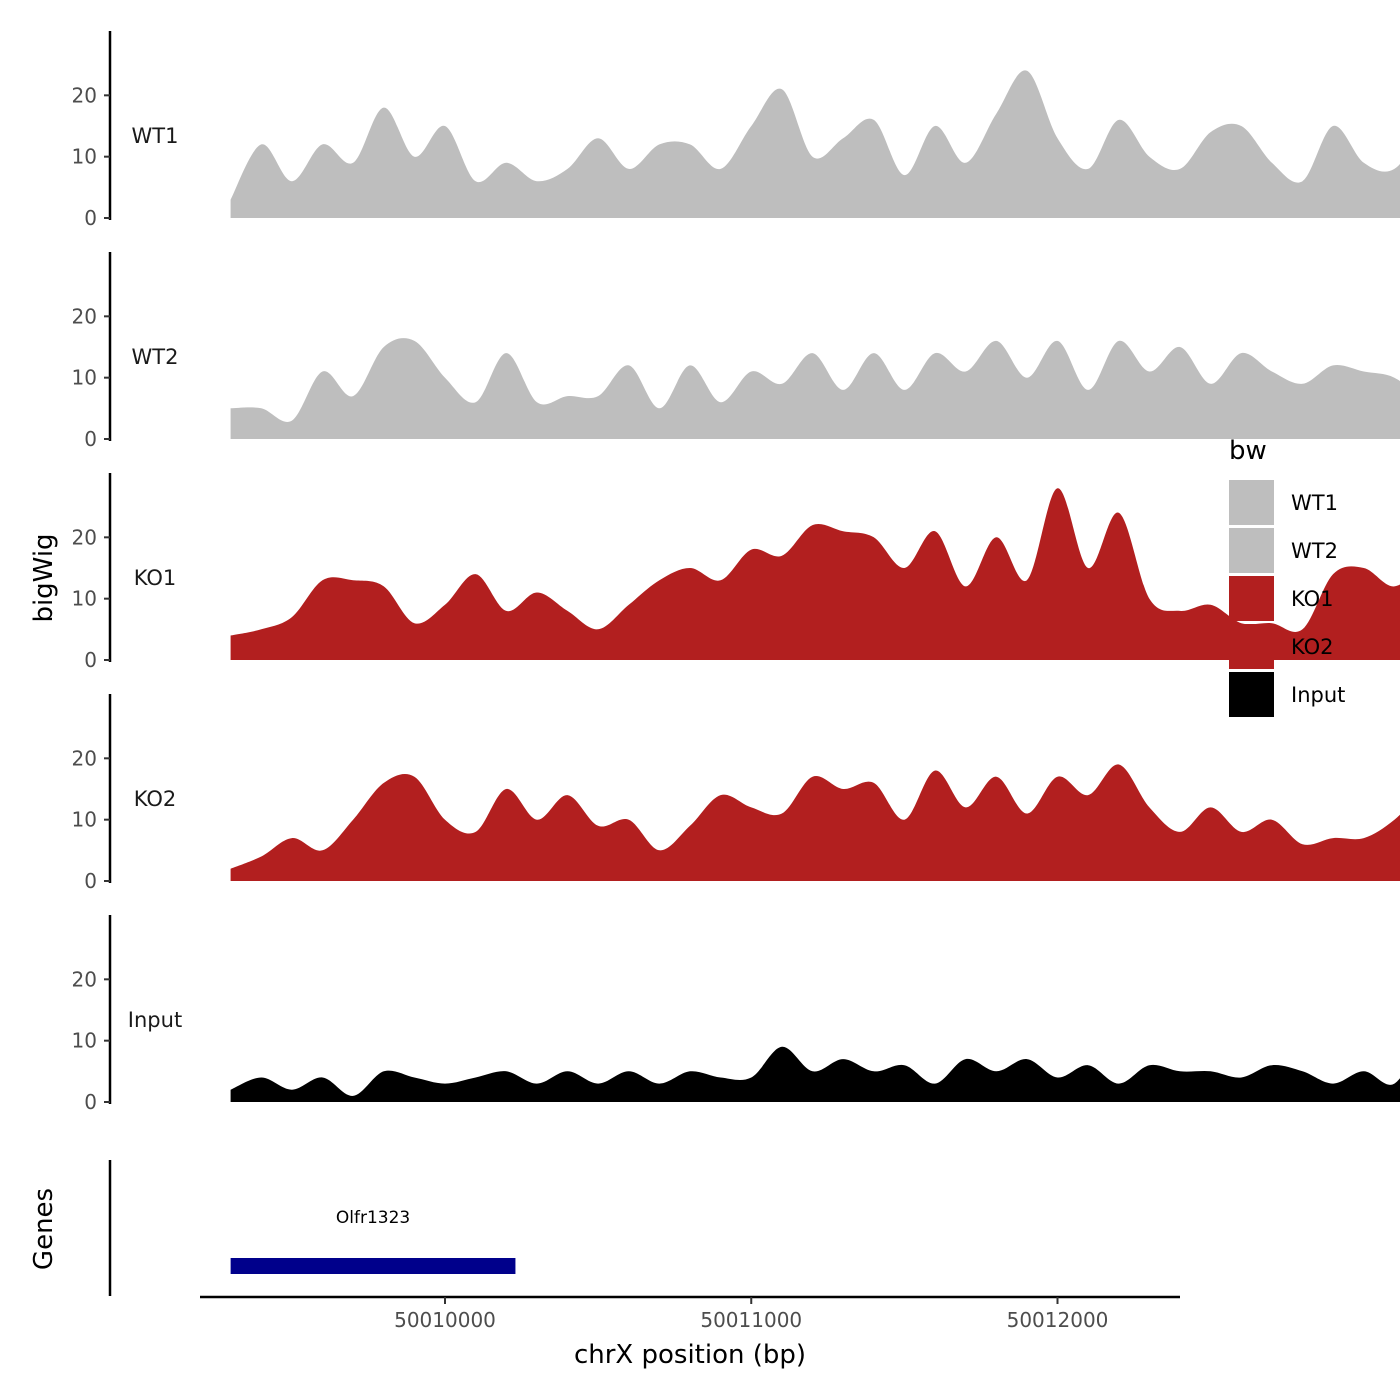 This screenshot has width=1400, height=1400. What do you see at coordinates (1314, 503) in the screenshot?
I see `legend-label: WT1` at bounding box center [1314, 503].